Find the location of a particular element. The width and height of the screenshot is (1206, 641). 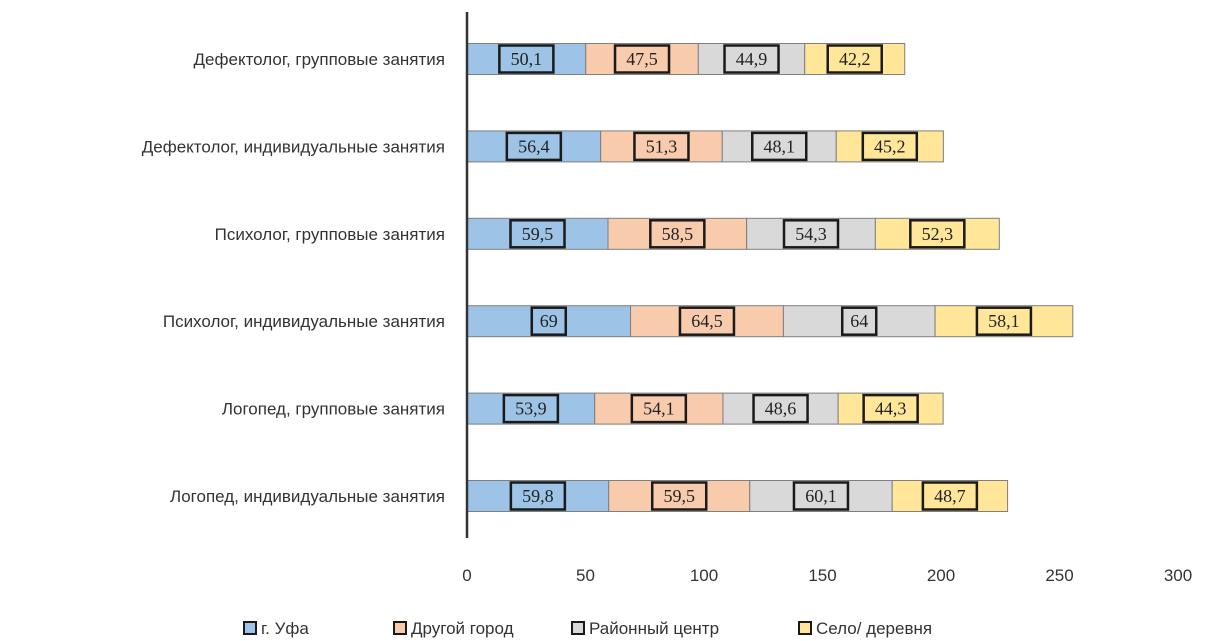

data-label-text: 50,1 is located at coordinates (527, 59).